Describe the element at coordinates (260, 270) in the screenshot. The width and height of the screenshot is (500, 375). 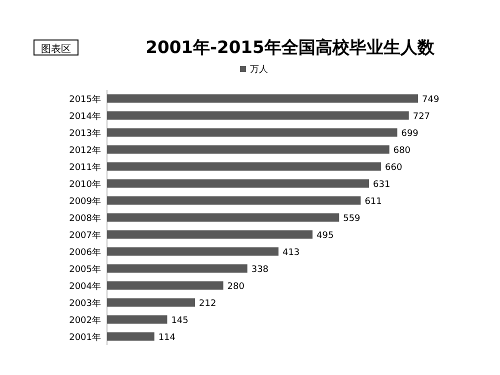
I see `data-label: 338` at that location.